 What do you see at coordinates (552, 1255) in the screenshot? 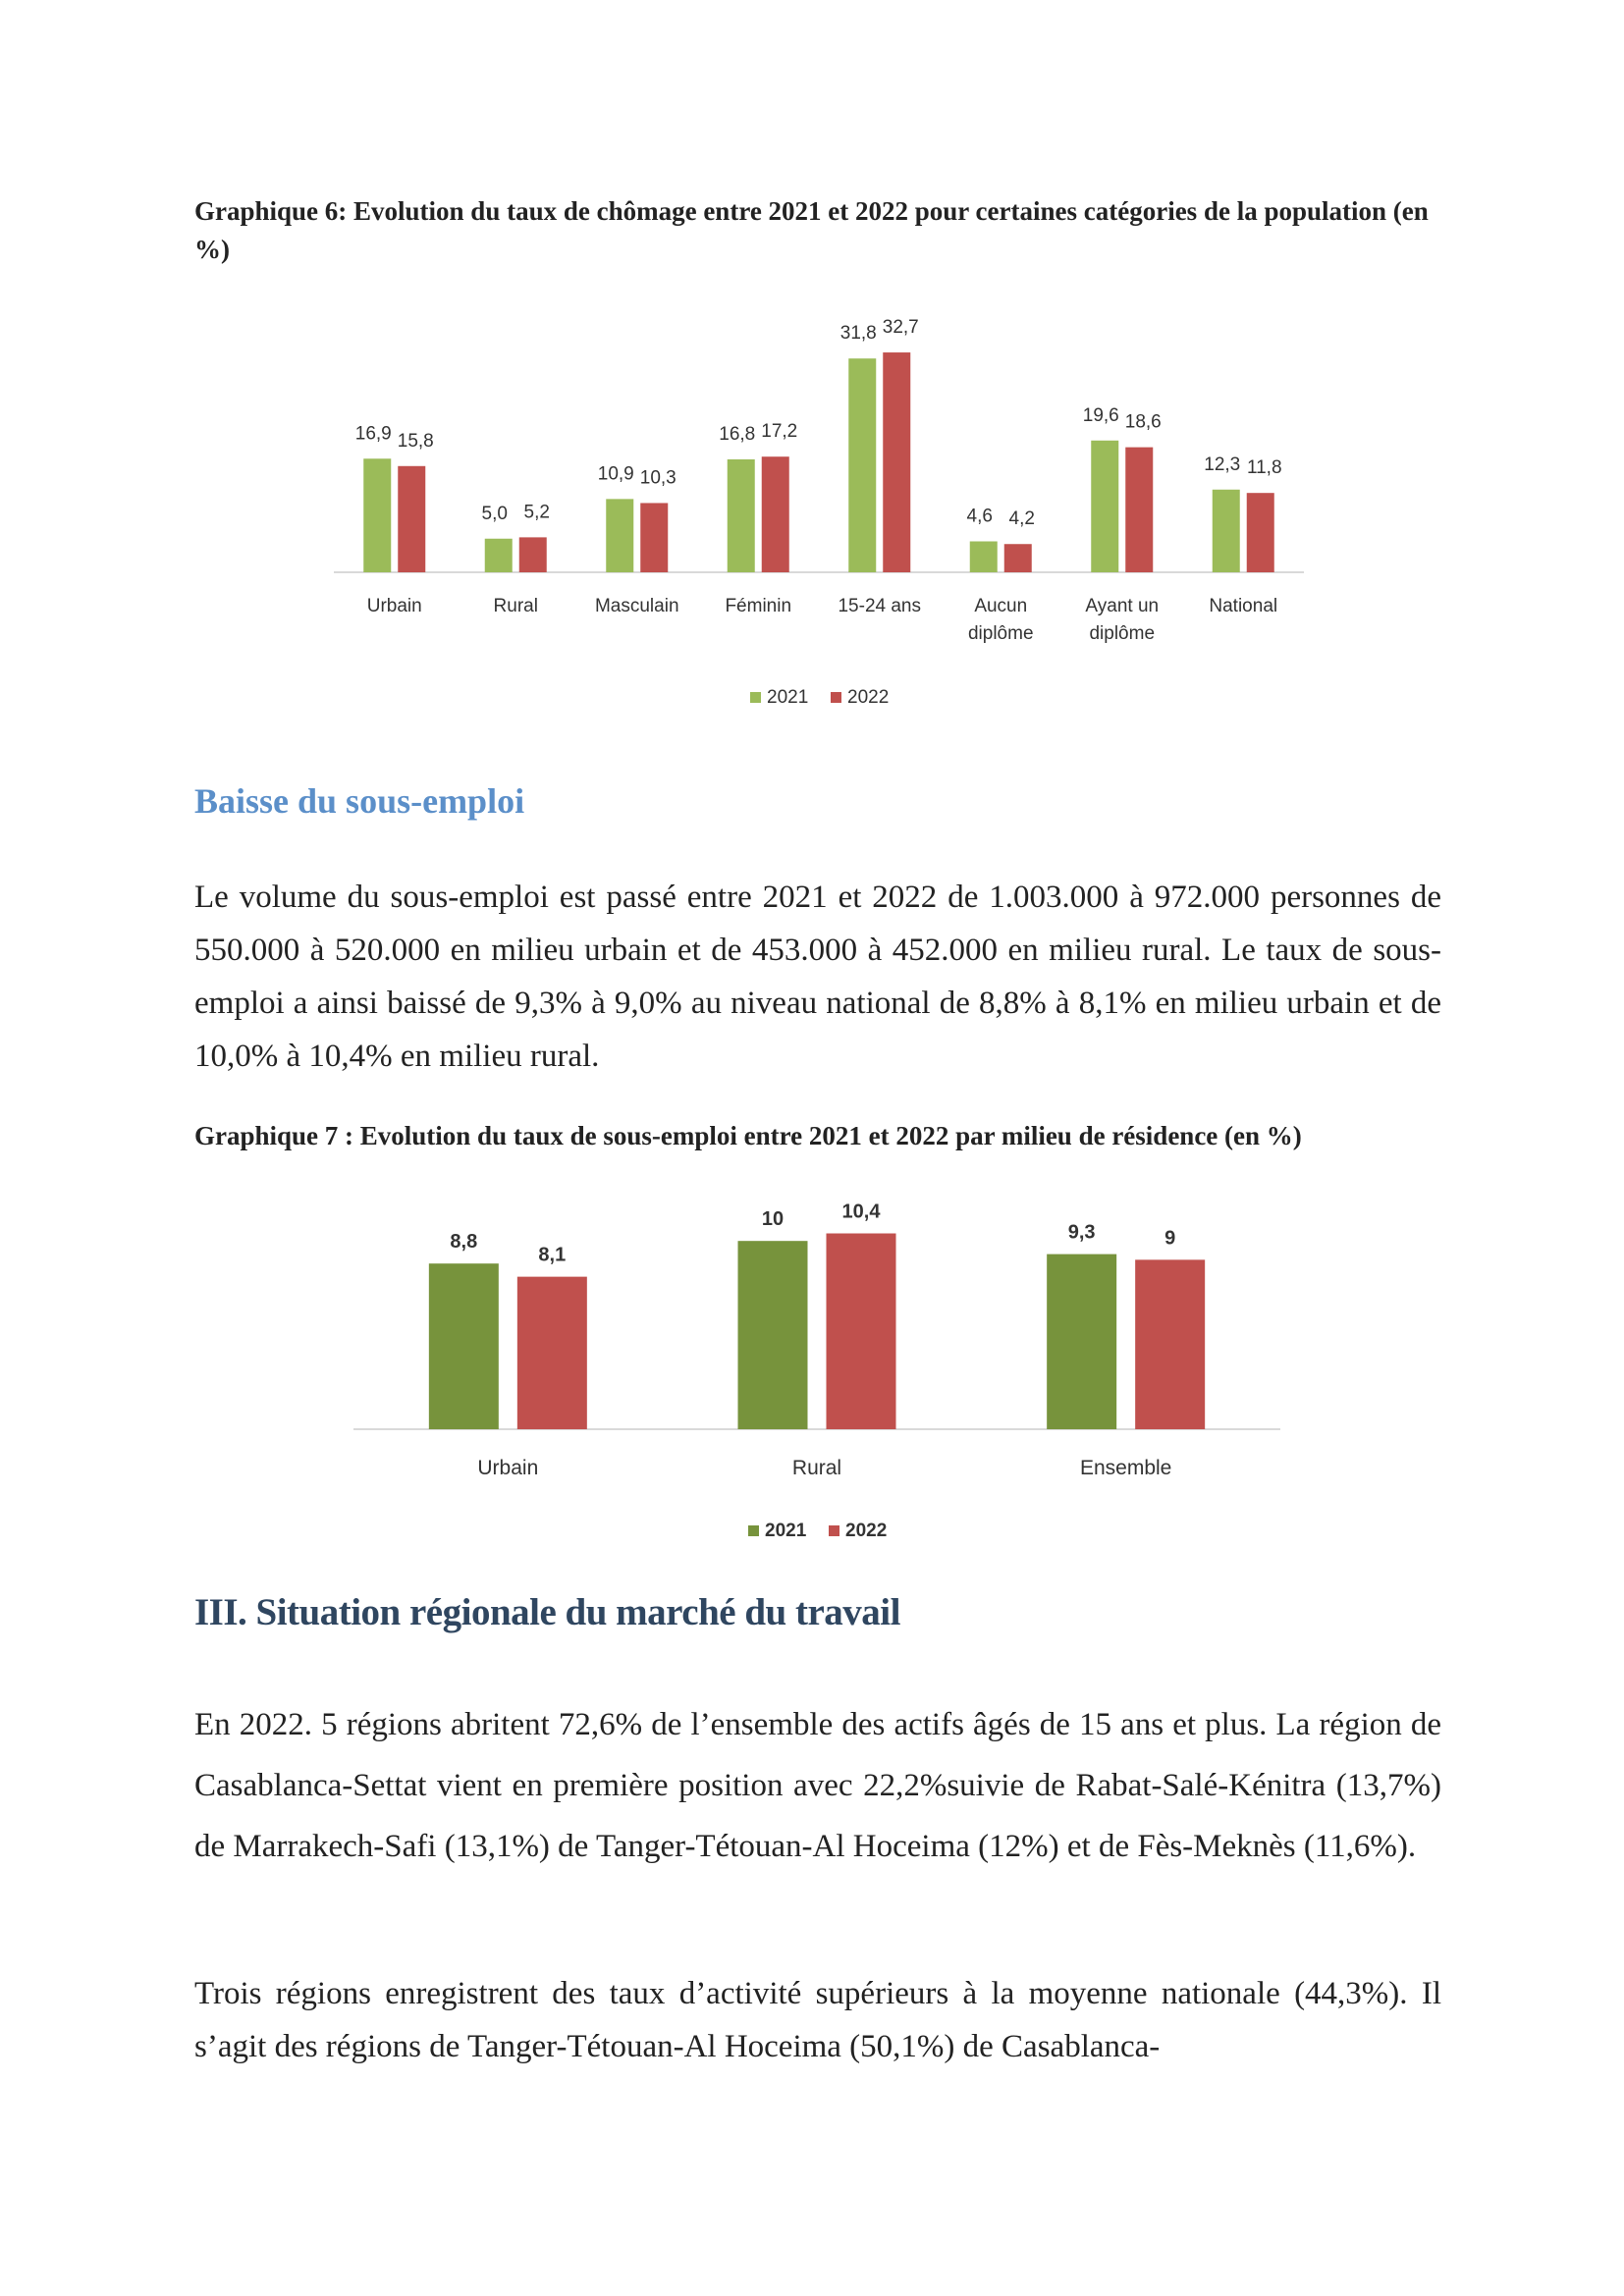
I see `data-label-2022-0: 8,1` at bounding box center [552, 1255].